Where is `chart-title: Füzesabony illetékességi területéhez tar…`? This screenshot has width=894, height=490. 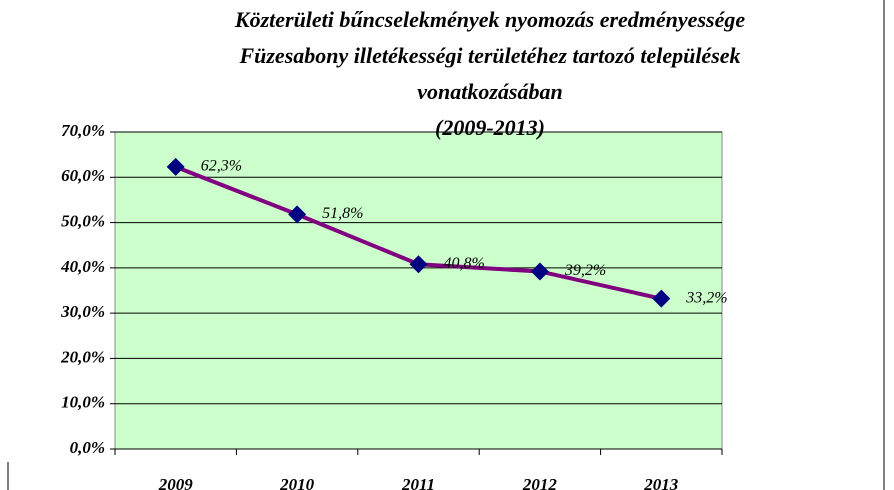
chart-title: Füzesabony illetékességi területéhez tar… is located at coordinates (489, 55).